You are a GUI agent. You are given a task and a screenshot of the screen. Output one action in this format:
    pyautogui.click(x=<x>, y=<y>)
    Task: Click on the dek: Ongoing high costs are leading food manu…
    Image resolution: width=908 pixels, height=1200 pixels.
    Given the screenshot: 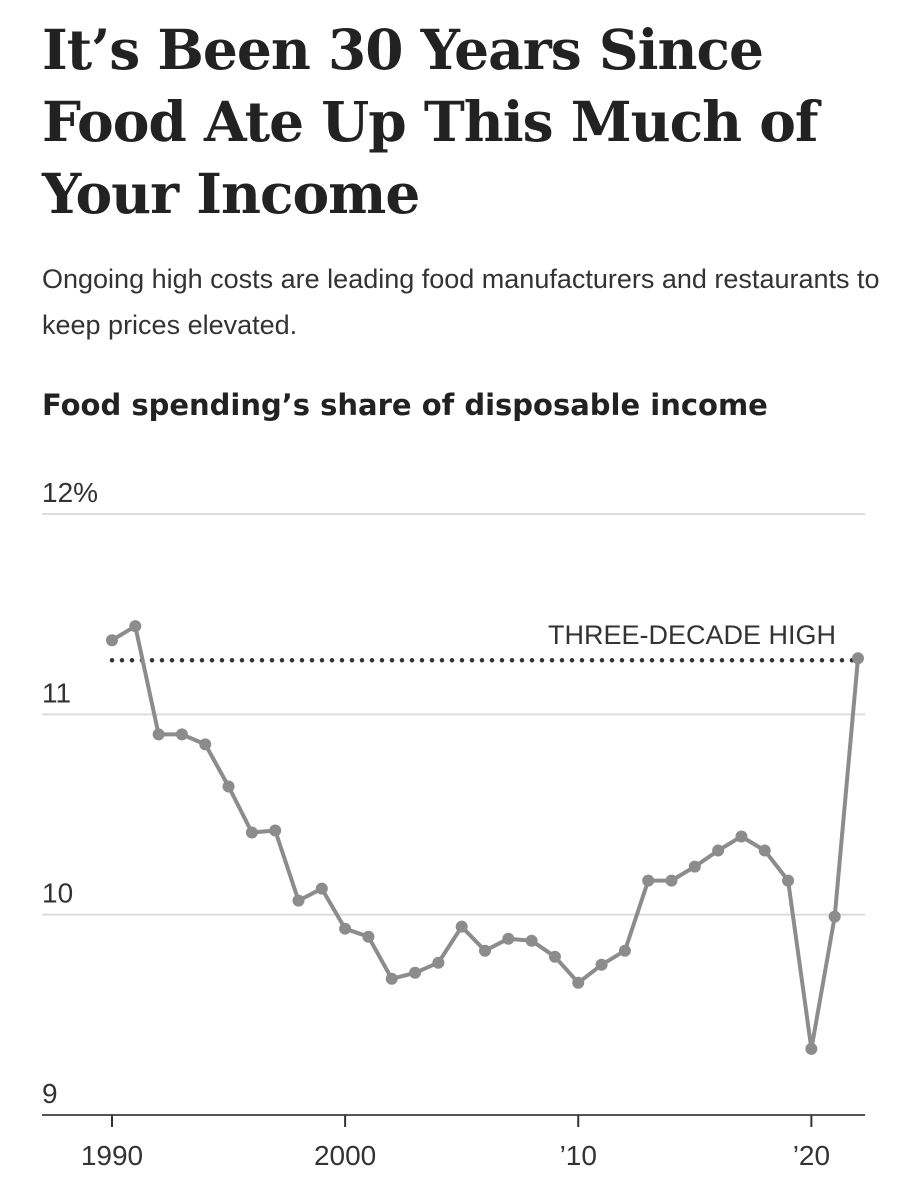 What is the action you would take?
    pyautogui.click(x=461, y=302)
    